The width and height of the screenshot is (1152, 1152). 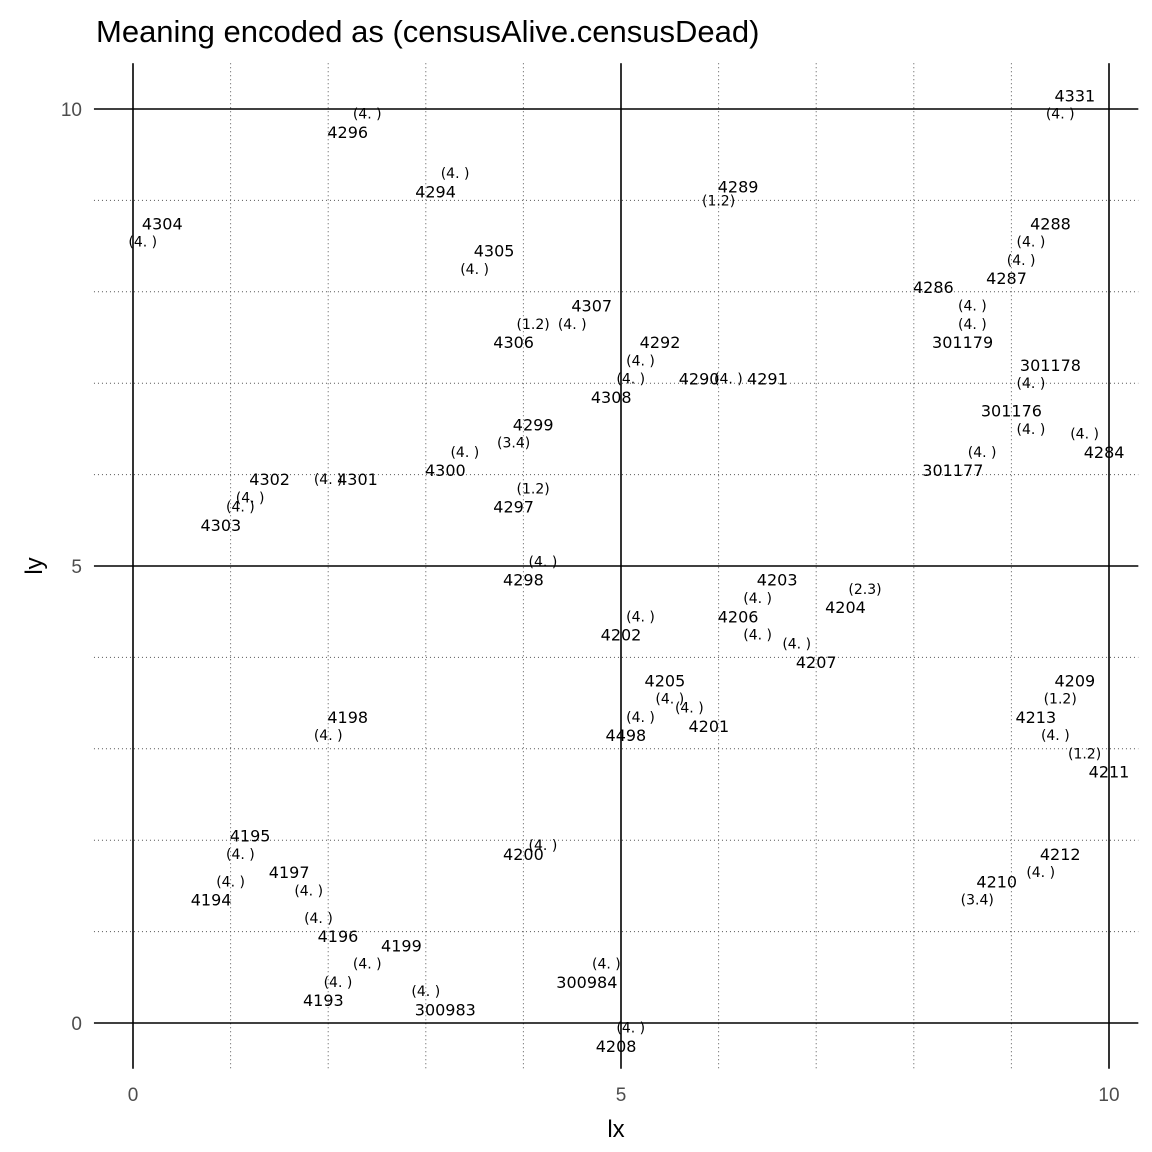 I want to click on data-point: 4288 (4. ), so click(x=1044, y=232).